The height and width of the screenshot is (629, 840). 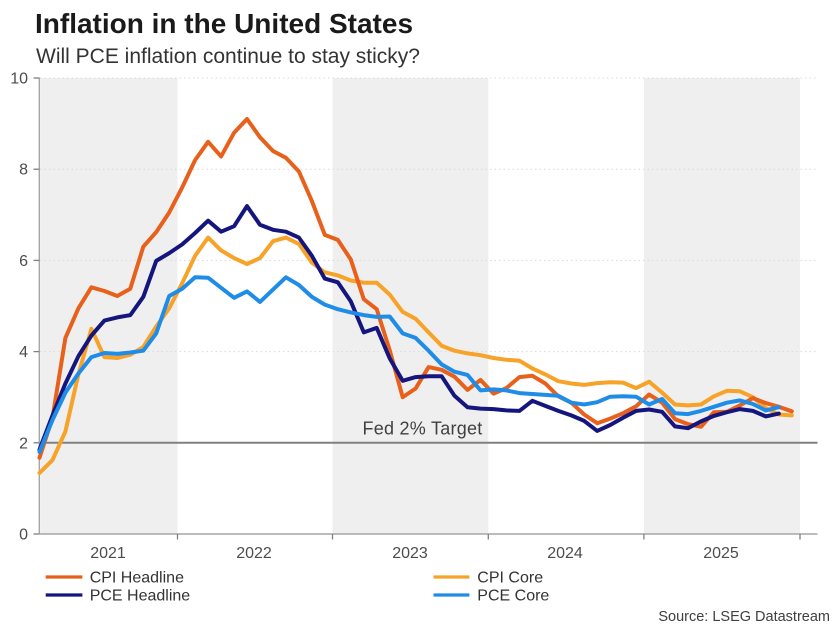 I want to click on svg-text: 8, so click(x=23, y=170).